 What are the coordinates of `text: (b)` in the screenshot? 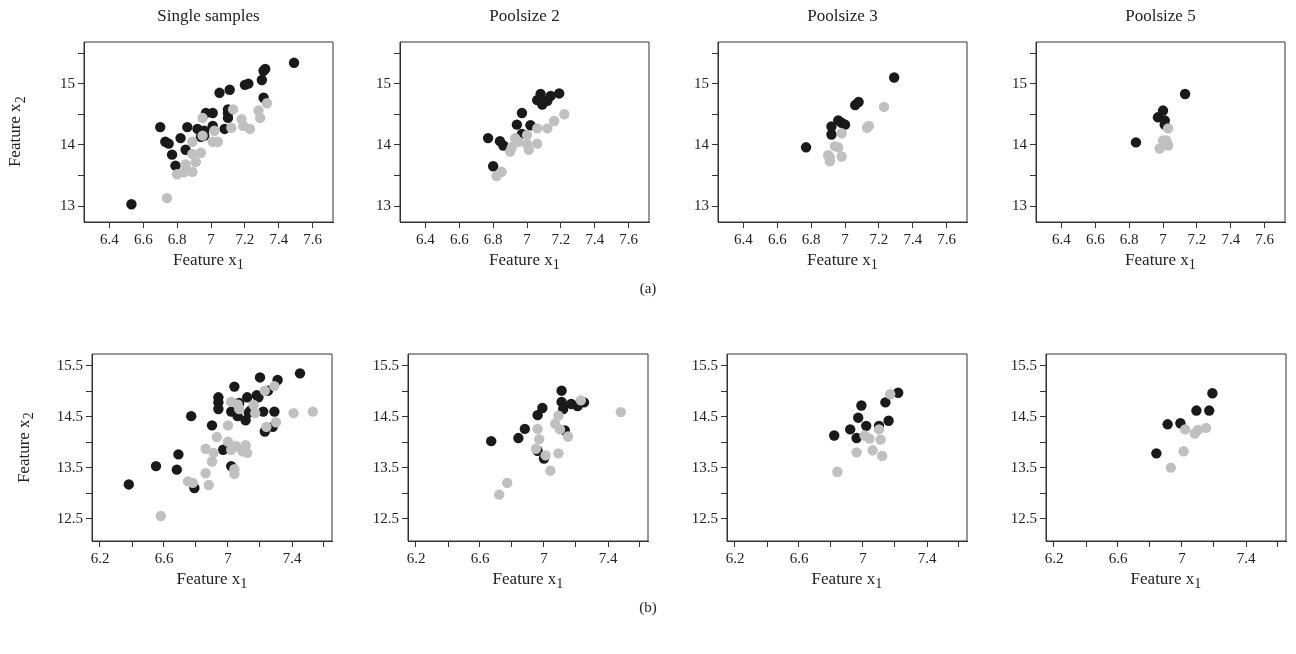 It's located at (648, 607).